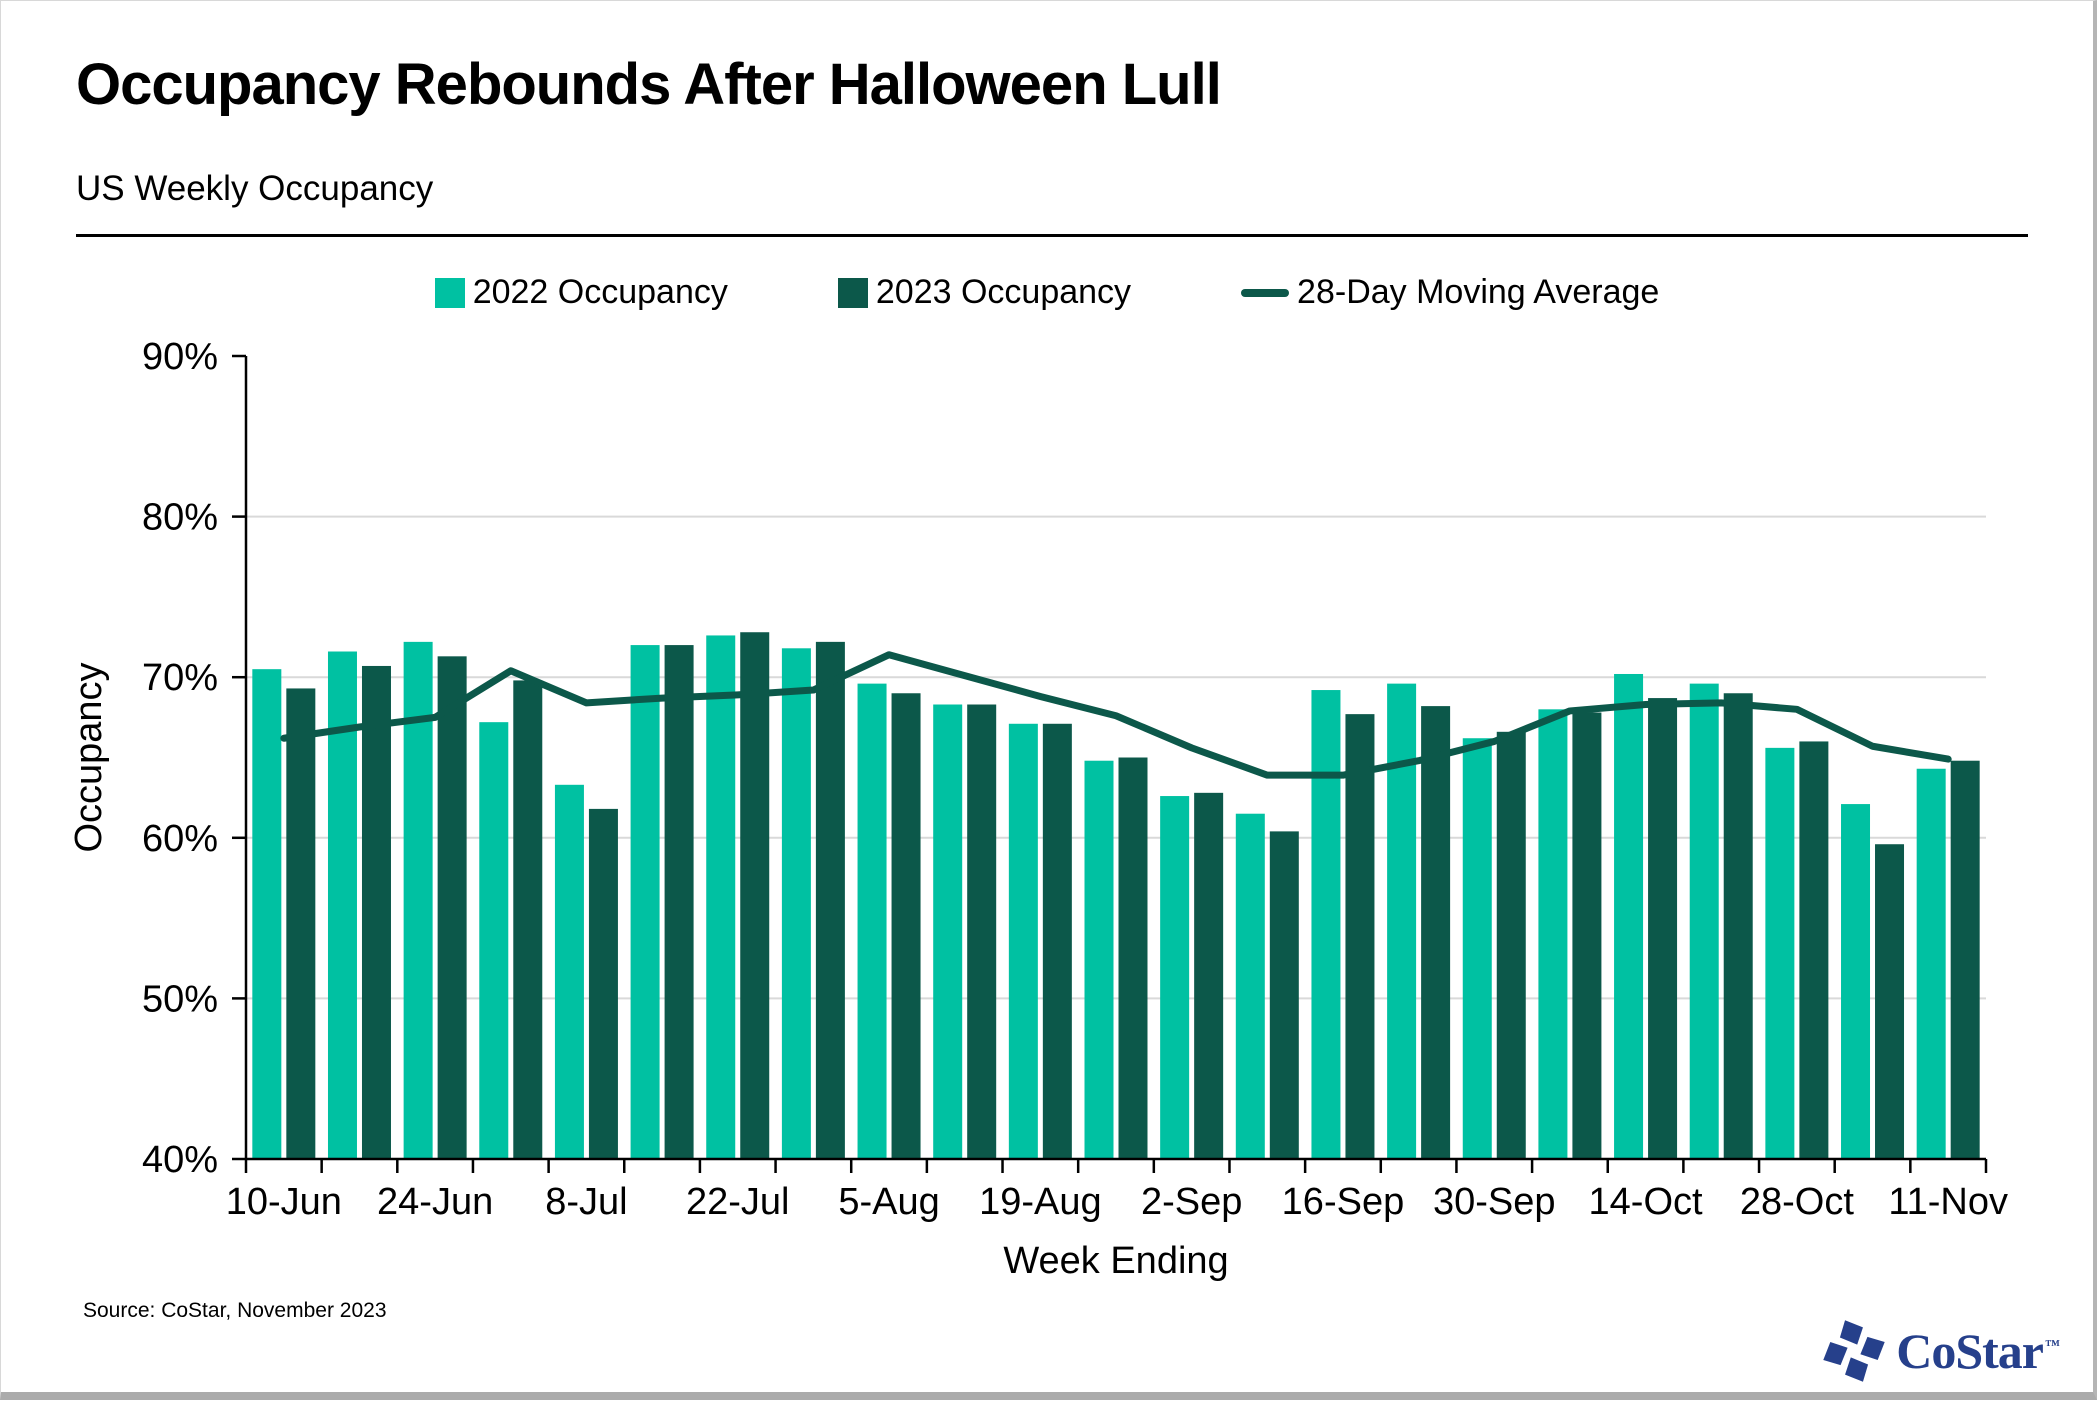 The height and width of the screenshot is (1406, 2100). I want to click on bar-2023-16-Sep, so click(1360, 936).